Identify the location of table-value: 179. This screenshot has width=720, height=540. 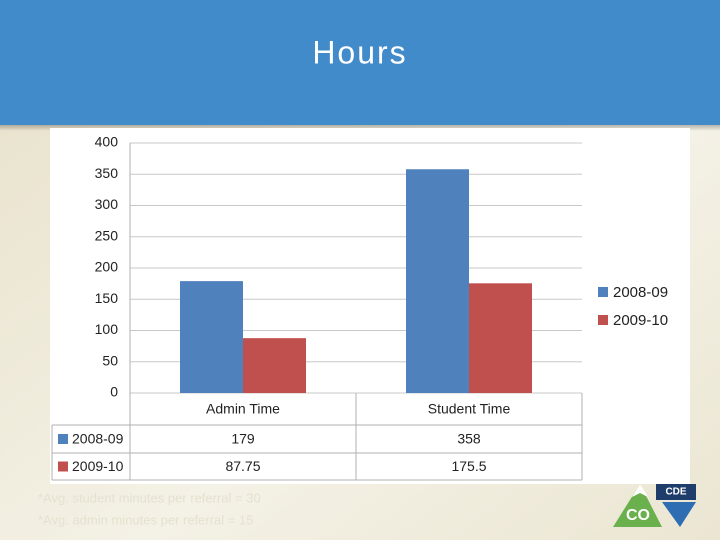
(243, 439).